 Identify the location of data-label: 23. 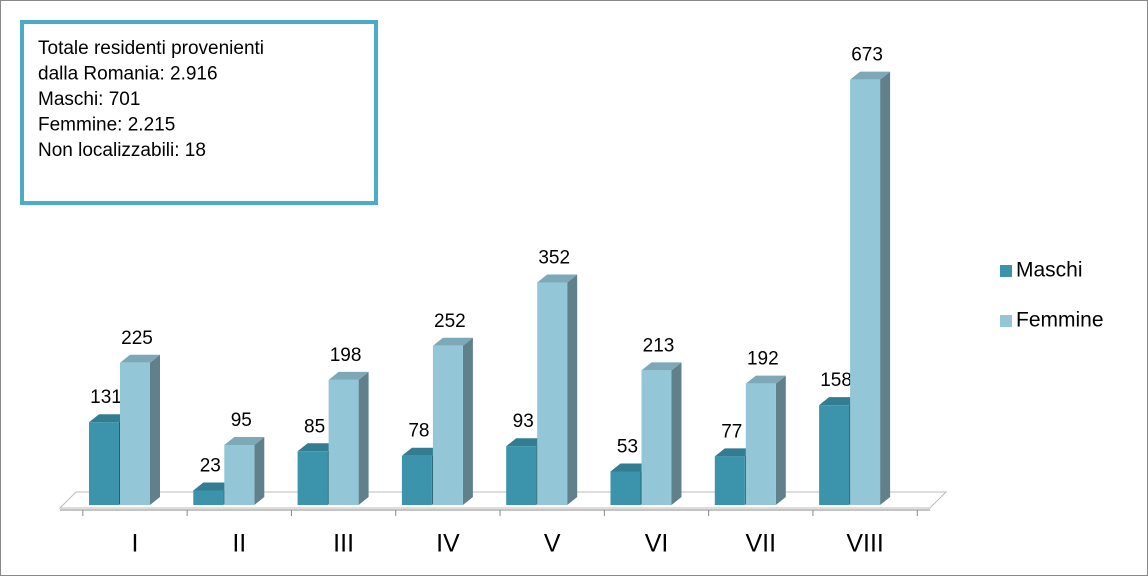
(210, 465).